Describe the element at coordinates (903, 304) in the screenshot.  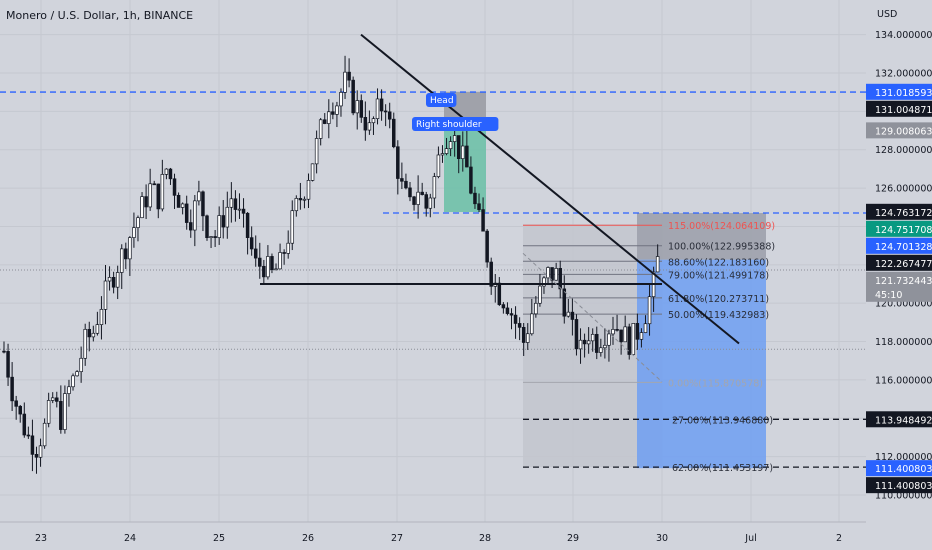
I see `price-tick-label: 120.000000` at that location.